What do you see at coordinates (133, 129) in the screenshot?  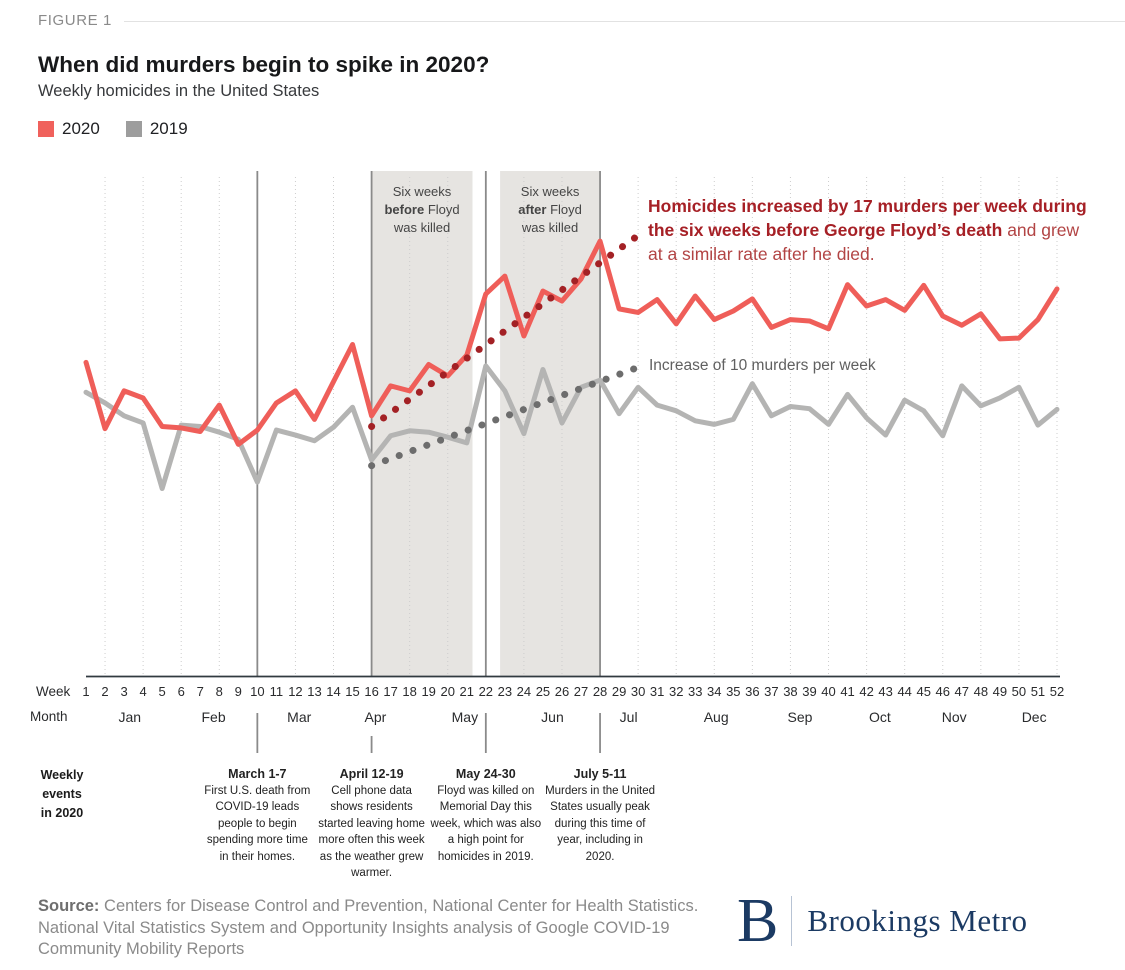 I see `legend-swatch-2019` at bounding box center [133, 129].